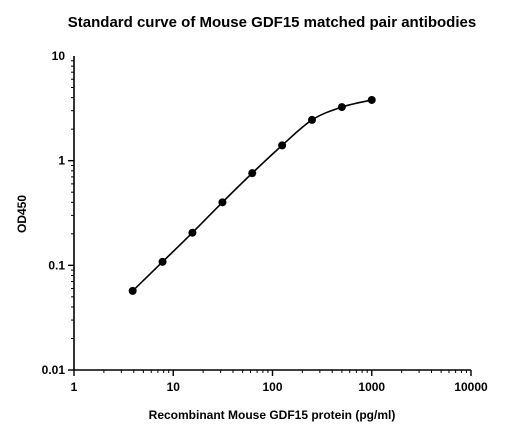  Describe the element at coordinates (59, 56) in the screenshot. I see `y-tick-label: 10` at that location.